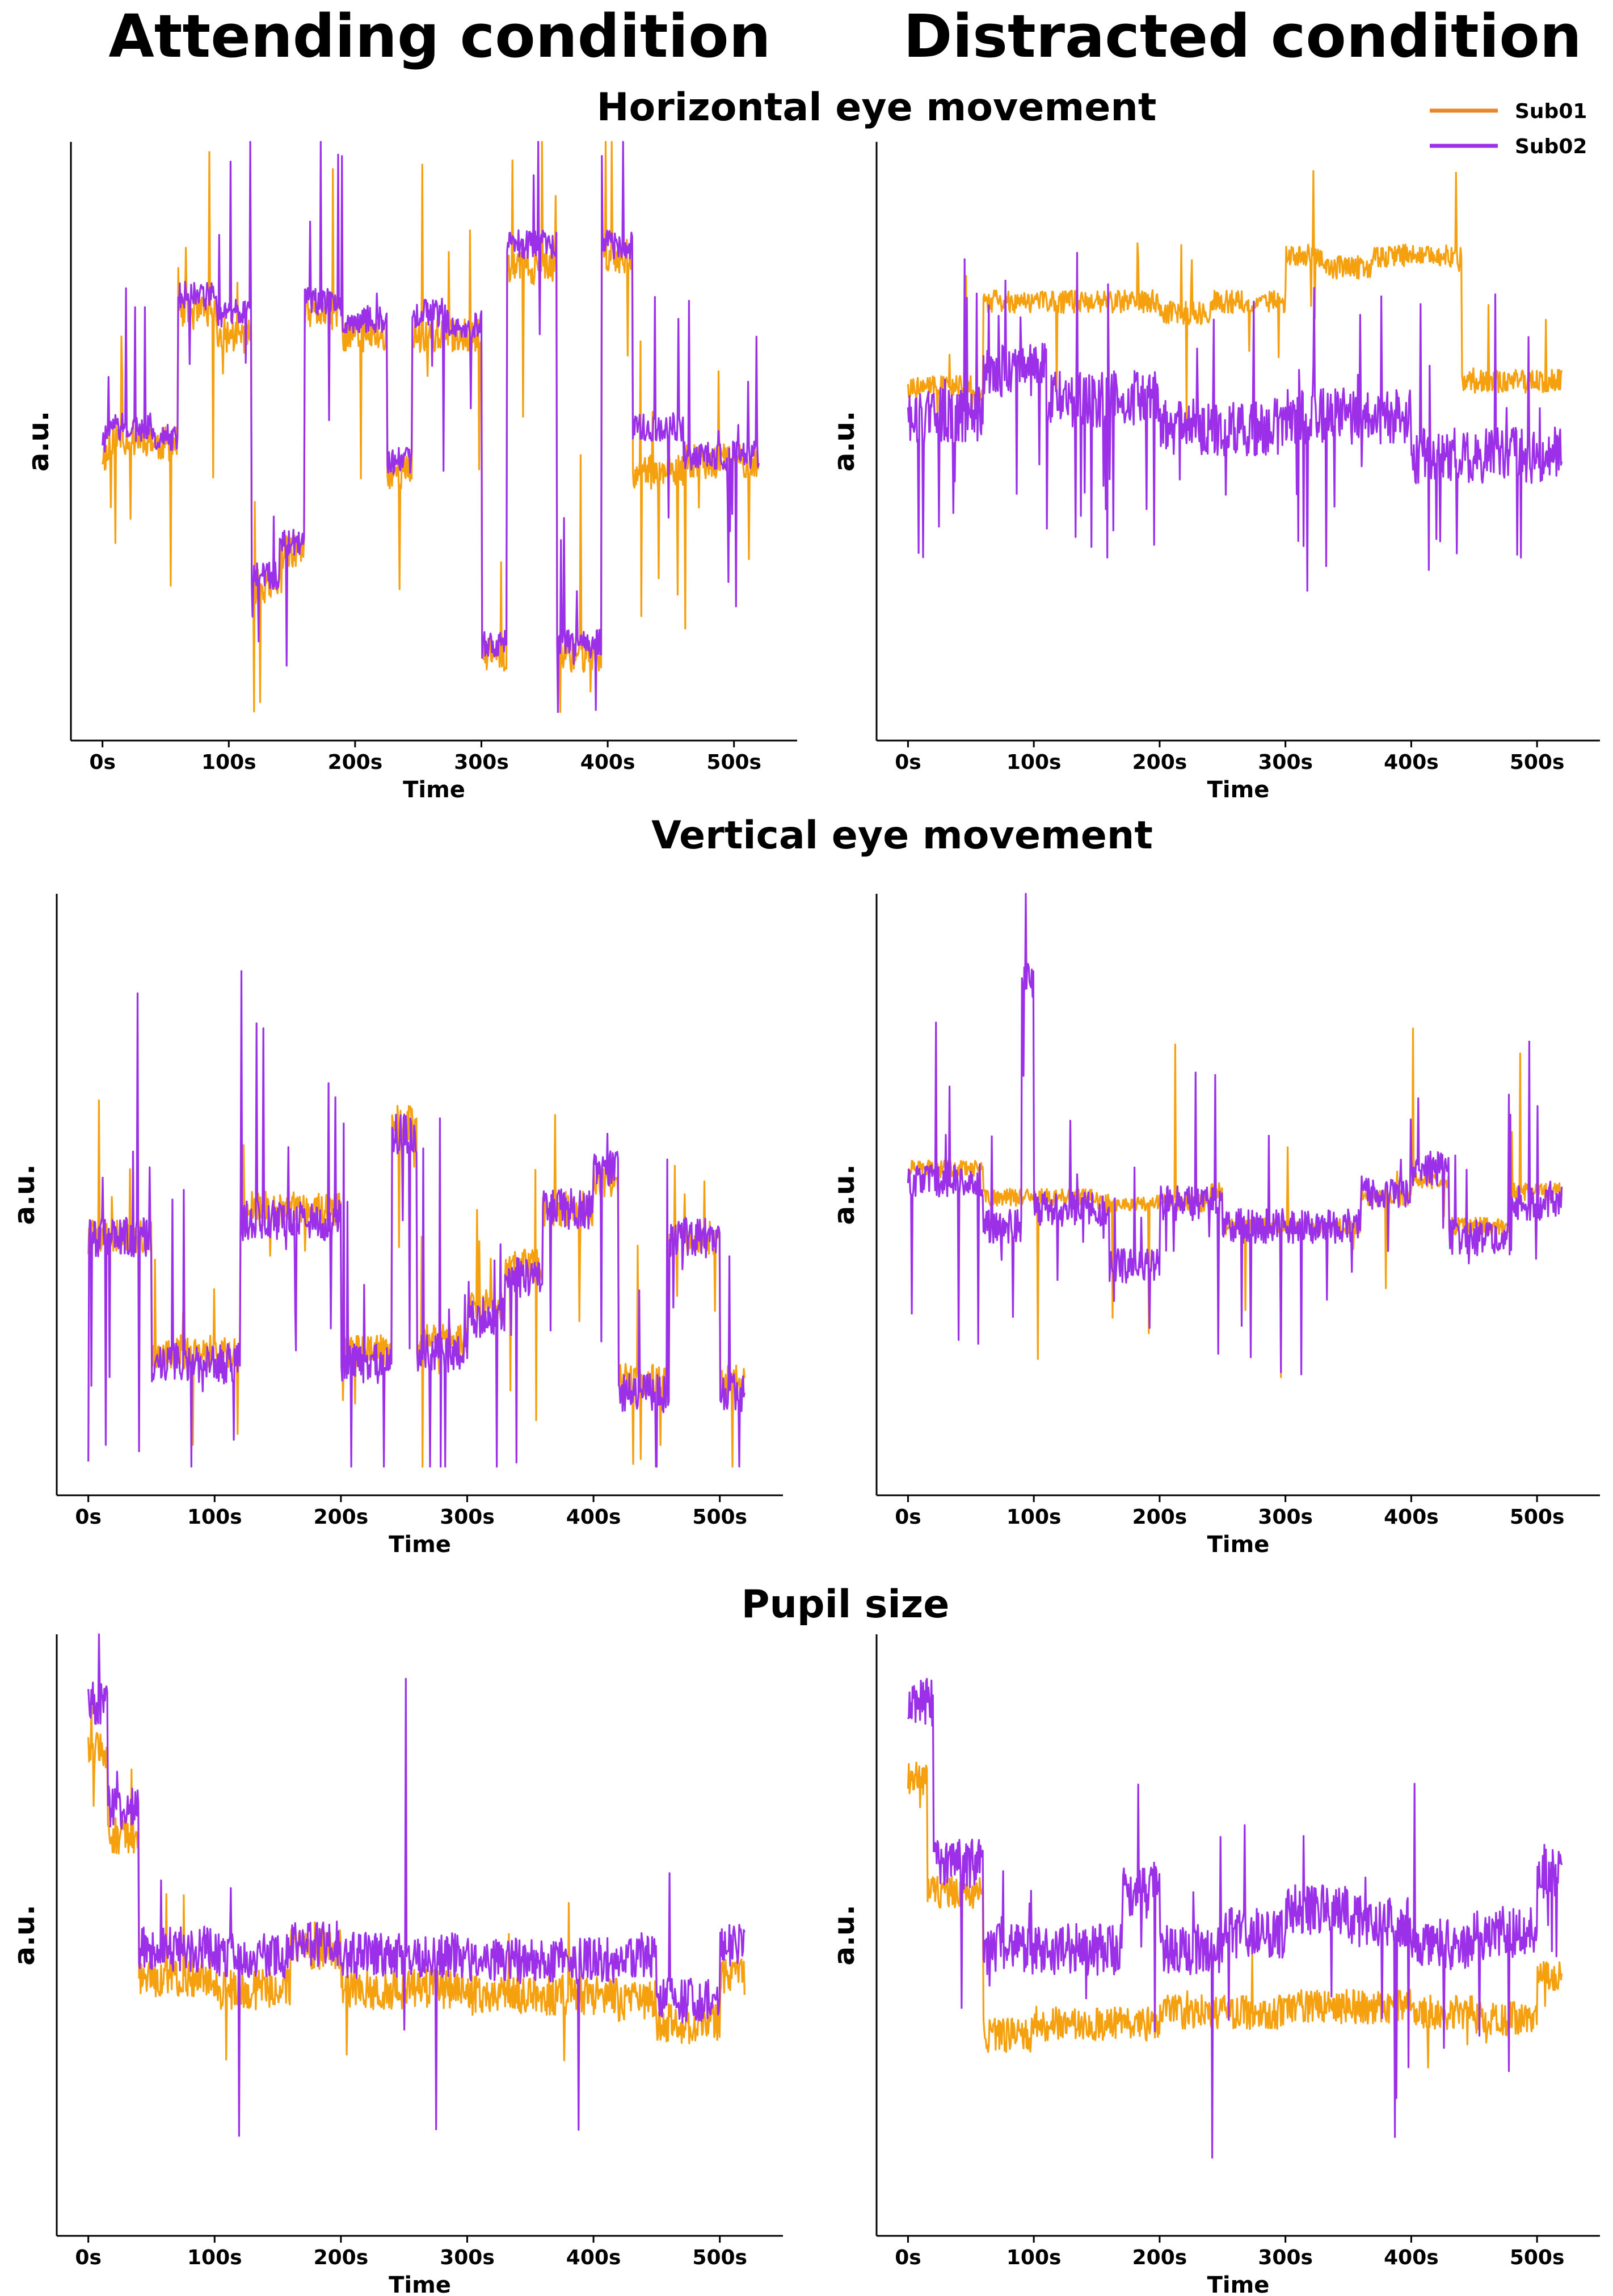 The image size is (1613, 2296). Describe the element at coordinates (720, 2258) in the screenshot. I see `x-tick-label-p-att: 500s` at that location.